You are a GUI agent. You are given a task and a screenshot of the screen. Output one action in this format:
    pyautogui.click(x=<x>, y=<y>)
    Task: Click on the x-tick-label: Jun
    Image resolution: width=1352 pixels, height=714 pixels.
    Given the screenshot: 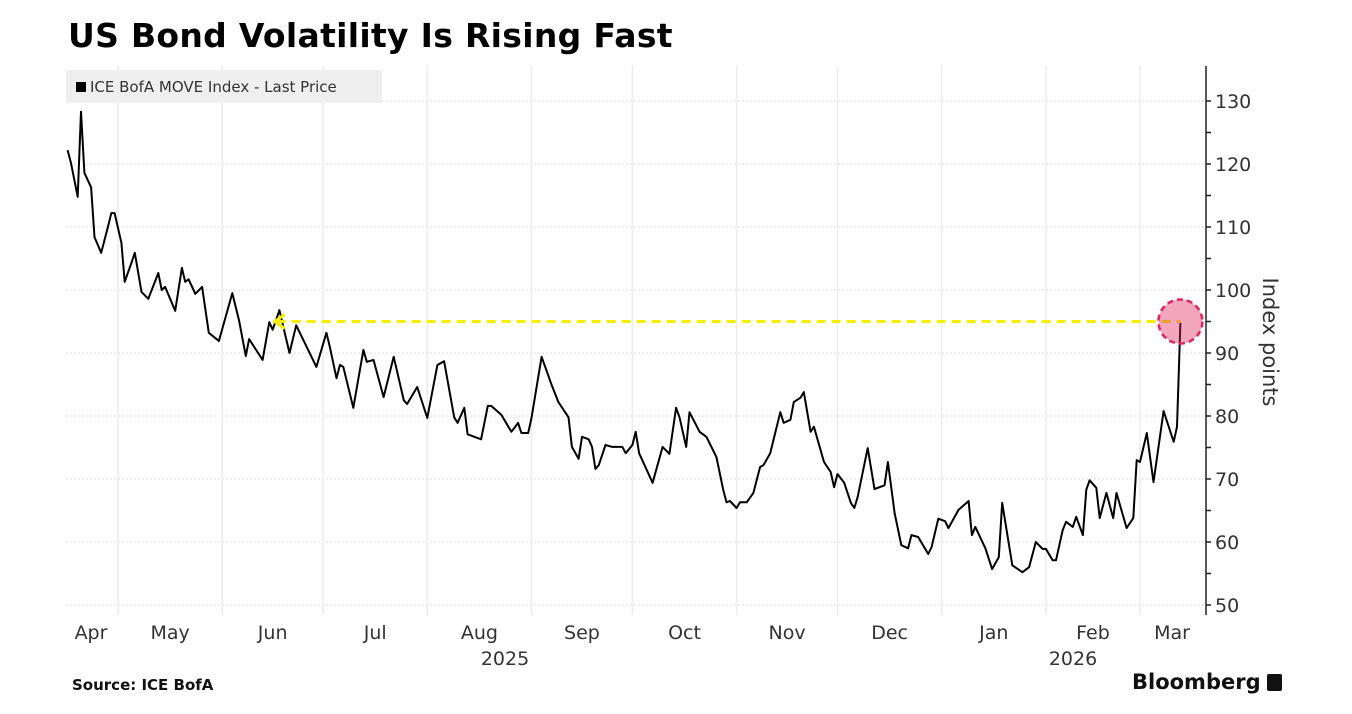 What is the action you would take?
    pyautogui.click(x=272, y=633)
    